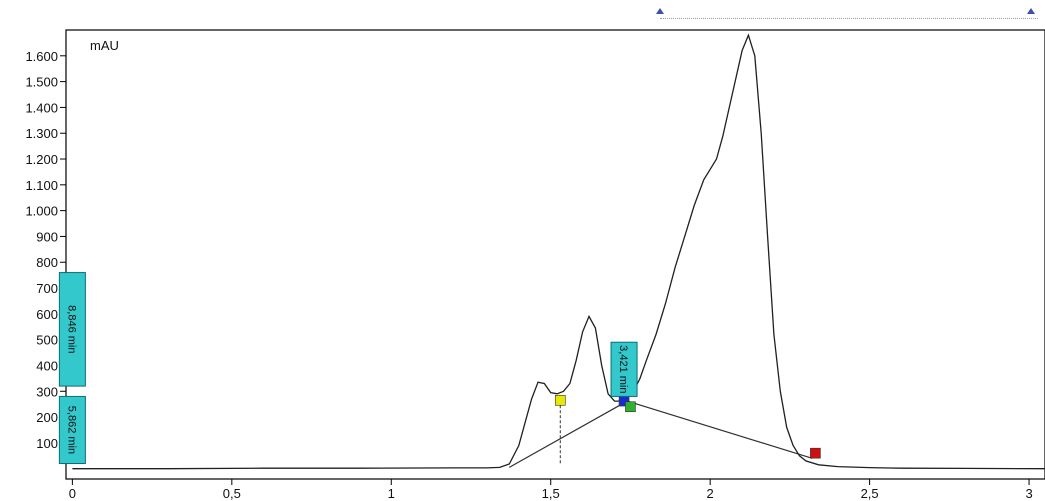  I want to click on y-tick-label: 1.100, so click(41, 185).